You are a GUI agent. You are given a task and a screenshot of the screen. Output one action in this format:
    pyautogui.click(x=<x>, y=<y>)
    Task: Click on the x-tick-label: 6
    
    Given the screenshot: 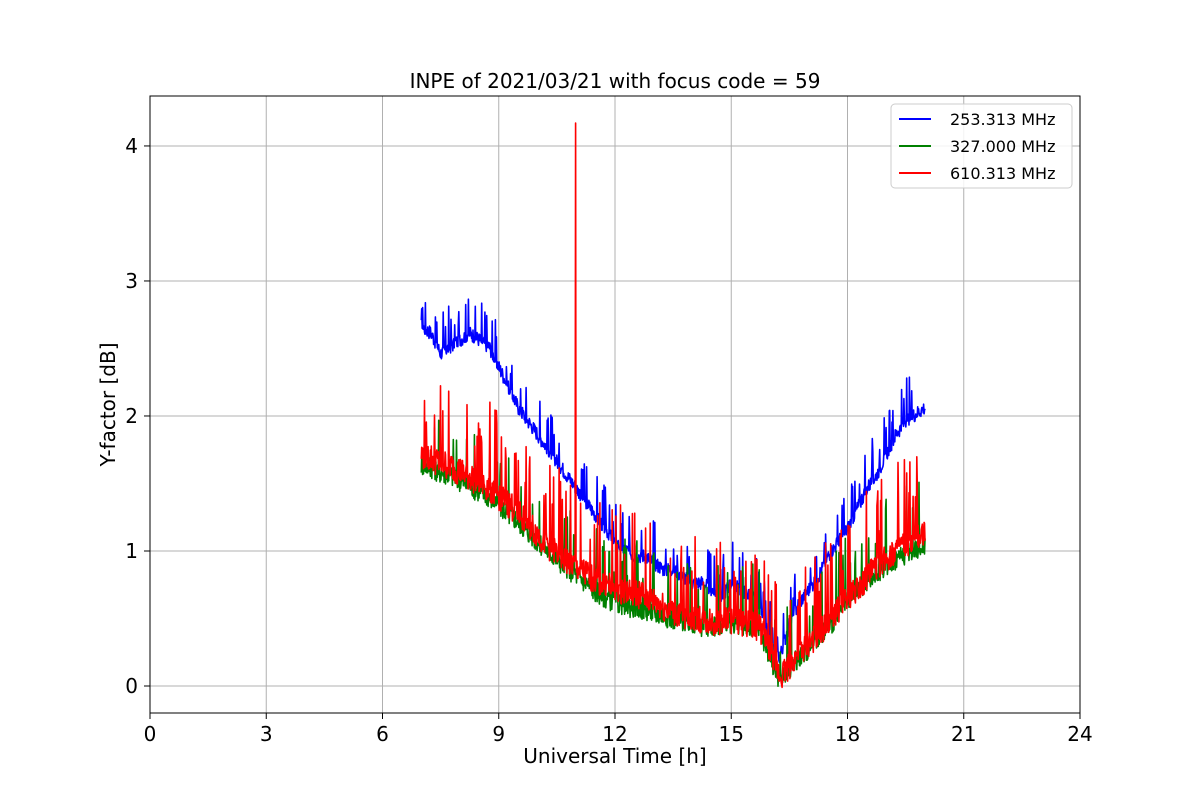 What is the action you would take?
    pyautogui.click(x=382, y=734)
    